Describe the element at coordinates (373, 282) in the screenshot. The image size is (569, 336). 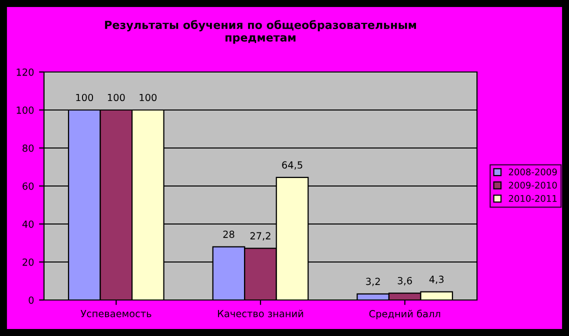
I see `data-label: 3,2` at that location.